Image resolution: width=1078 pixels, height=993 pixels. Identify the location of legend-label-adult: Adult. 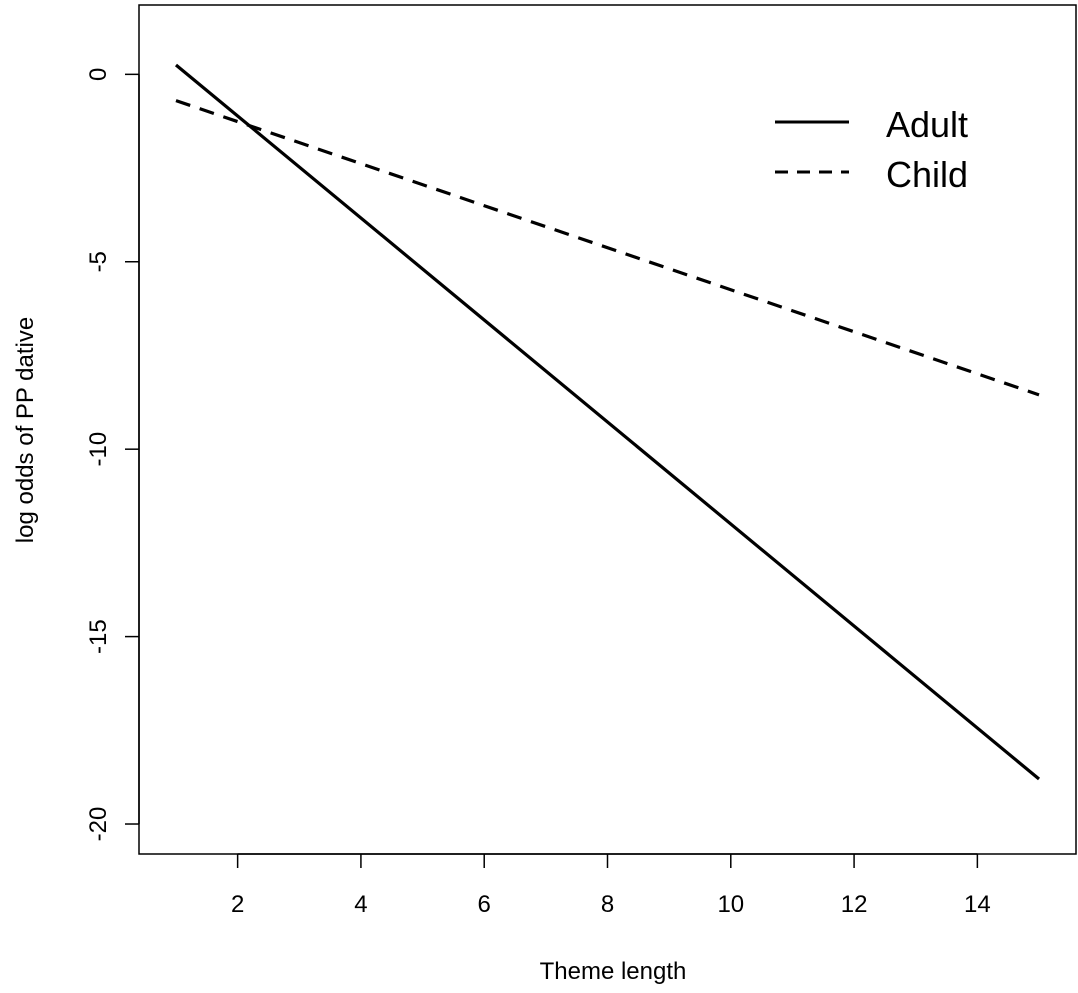
(927, 124).